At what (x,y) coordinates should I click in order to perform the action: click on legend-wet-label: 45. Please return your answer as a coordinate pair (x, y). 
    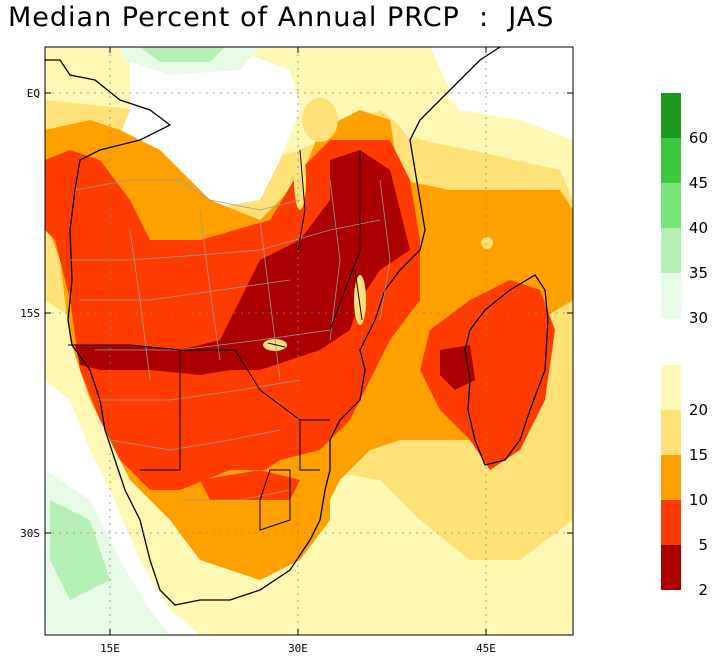
    Looking at the image, I should click on (698, 183).